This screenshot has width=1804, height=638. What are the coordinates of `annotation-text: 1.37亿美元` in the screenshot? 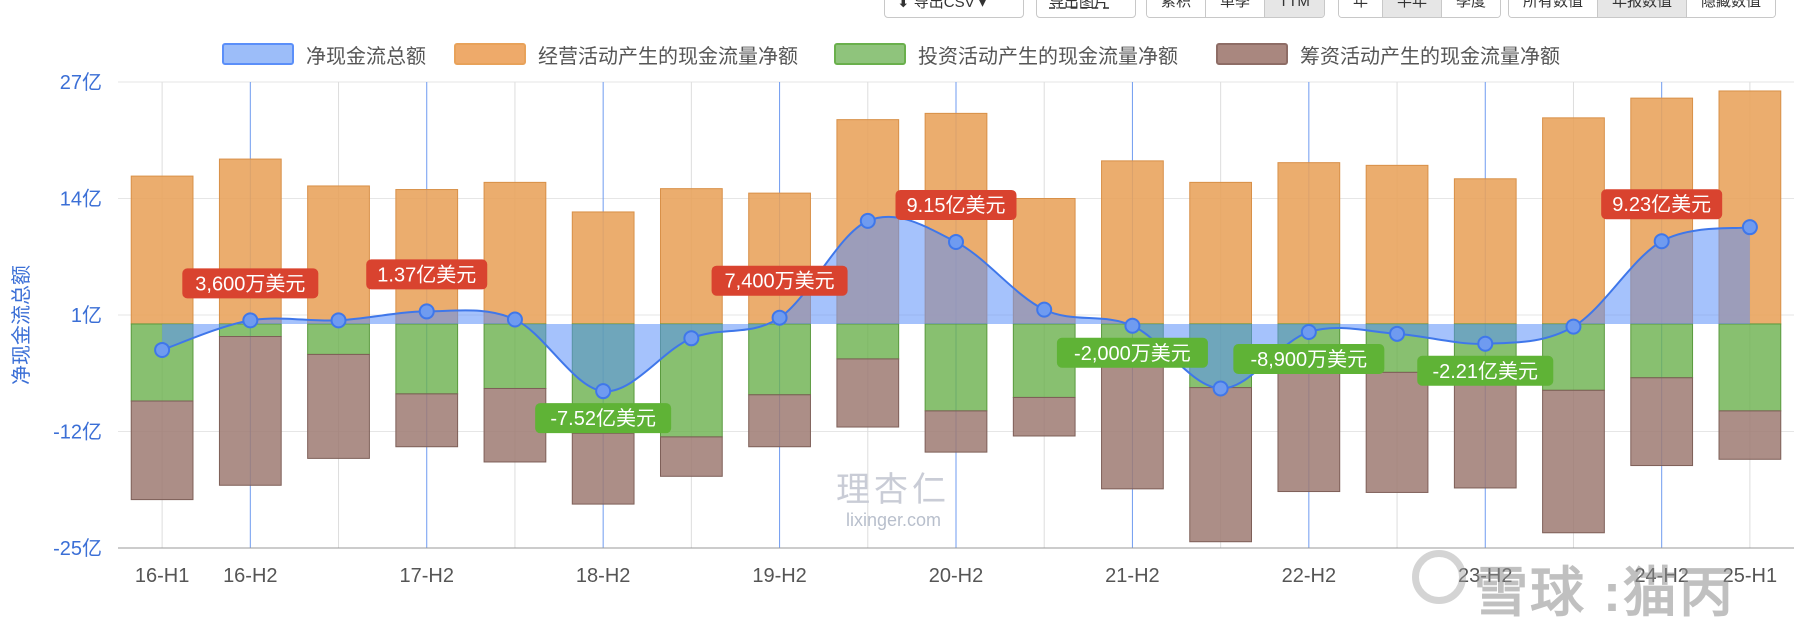 It's located at (426, 274).